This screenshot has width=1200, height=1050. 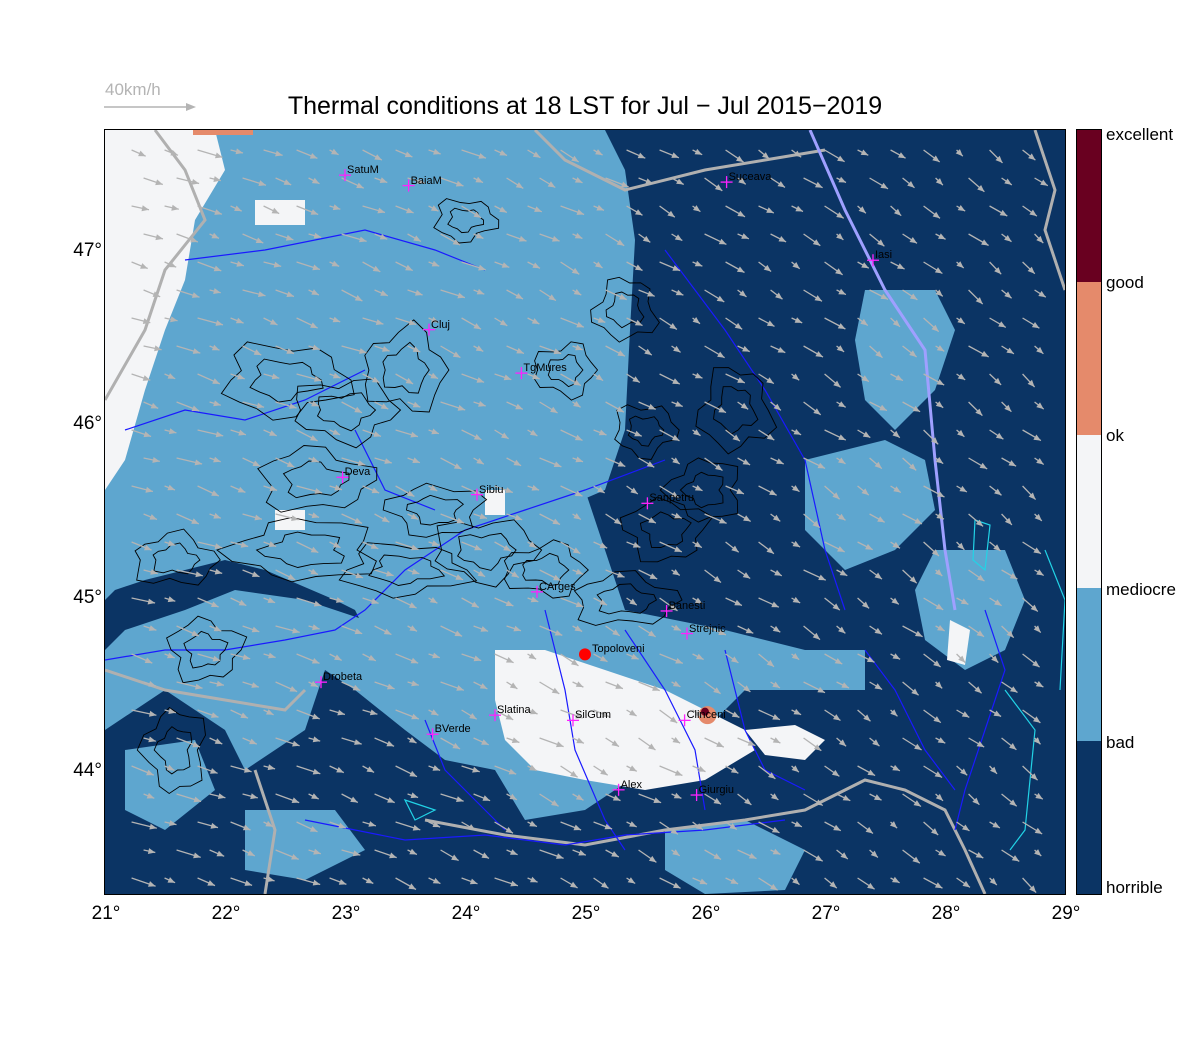 What do you see at coordinates (432, 734) in the screenshot?
I see `city-marker-bverde` at bounding box center [432, 734].